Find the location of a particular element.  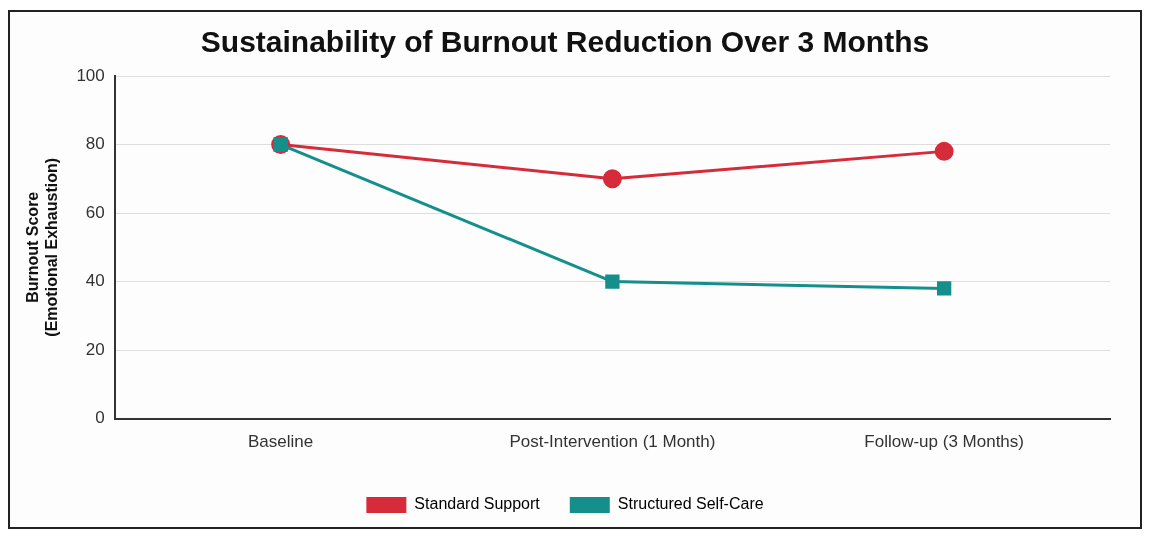

y-axis-title: Burnout Score (Emotional Exhaustion) is located at coordinates (42, 247).